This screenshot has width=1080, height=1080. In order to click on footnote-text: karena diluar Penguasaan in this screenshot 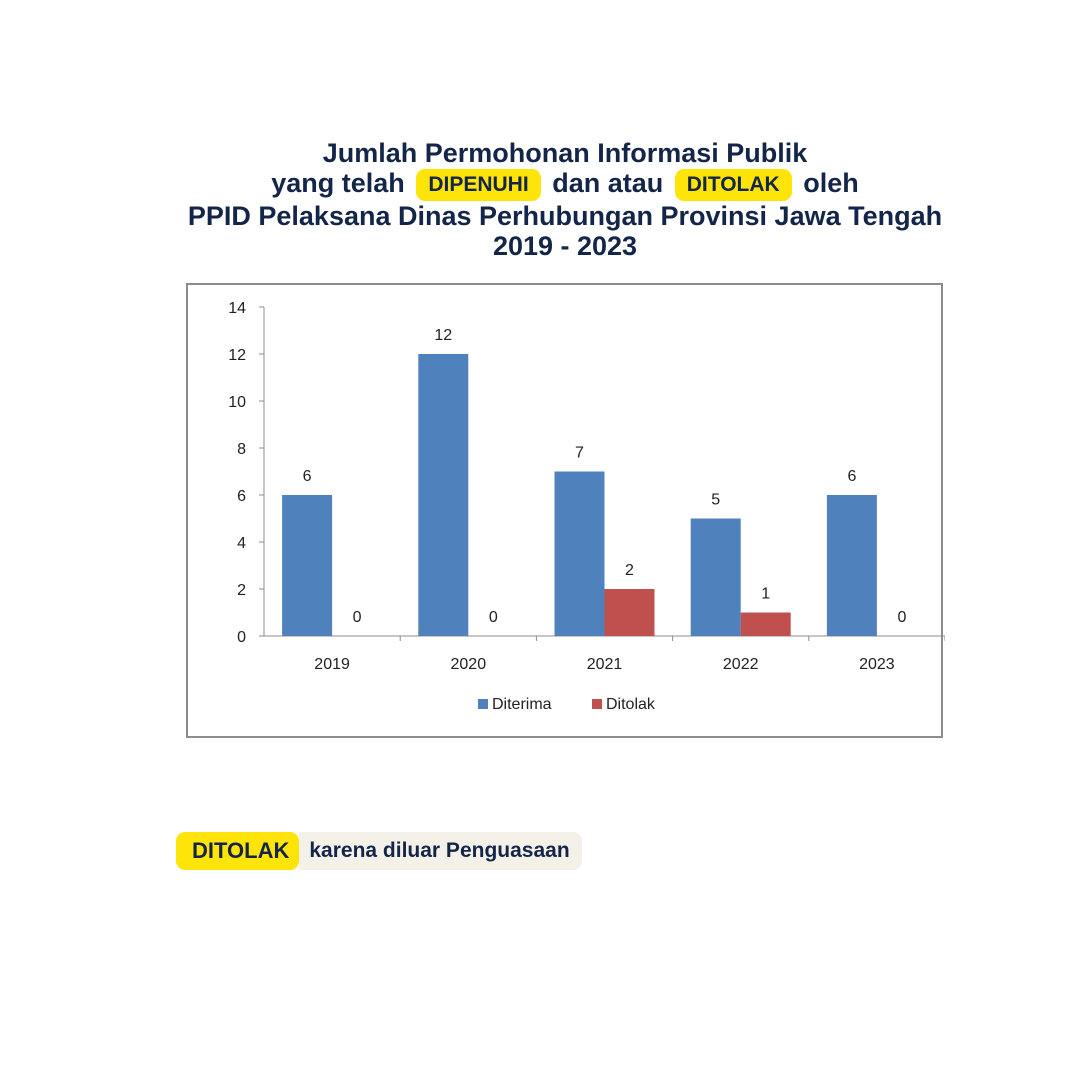, I will do `click(440, 851)`.